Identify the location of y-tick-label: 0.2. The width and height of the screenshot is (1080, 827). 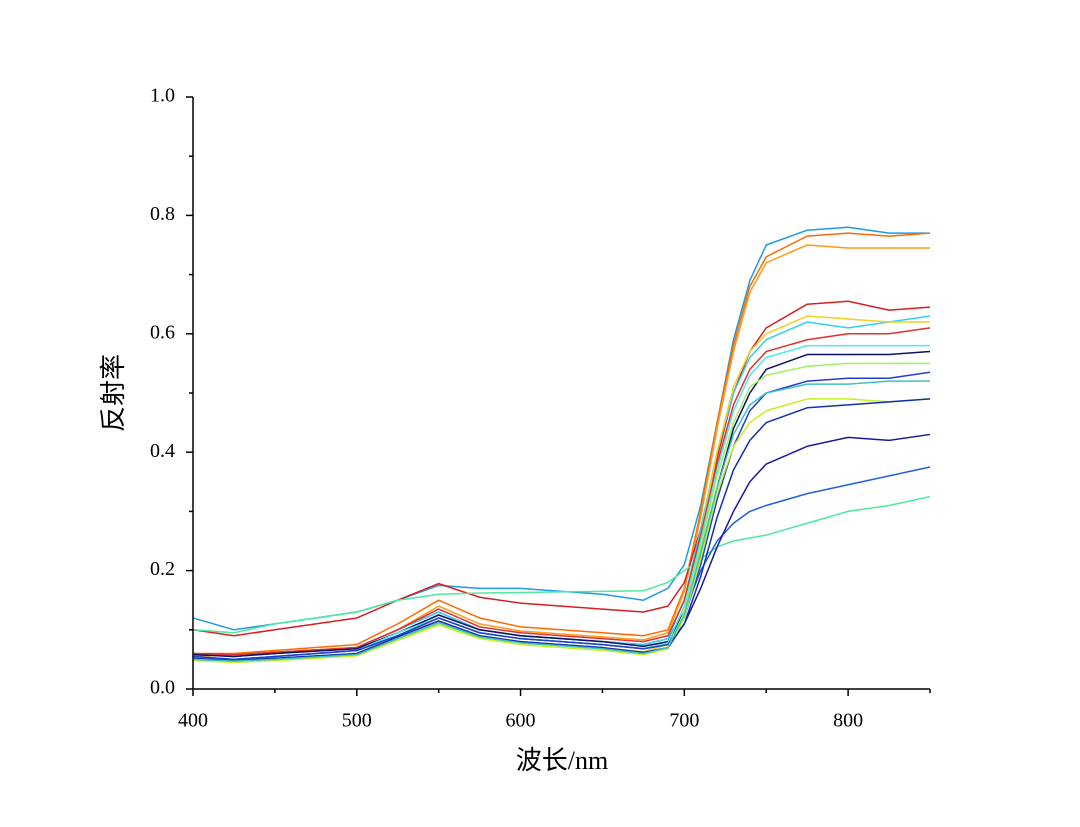
(162, 569).